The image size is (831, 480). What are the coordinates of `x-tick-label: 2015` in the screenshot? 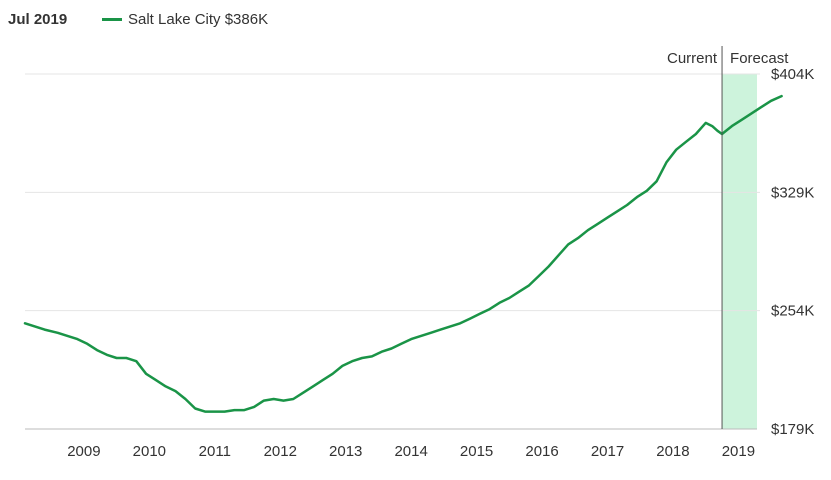 It's located at (476, 451).